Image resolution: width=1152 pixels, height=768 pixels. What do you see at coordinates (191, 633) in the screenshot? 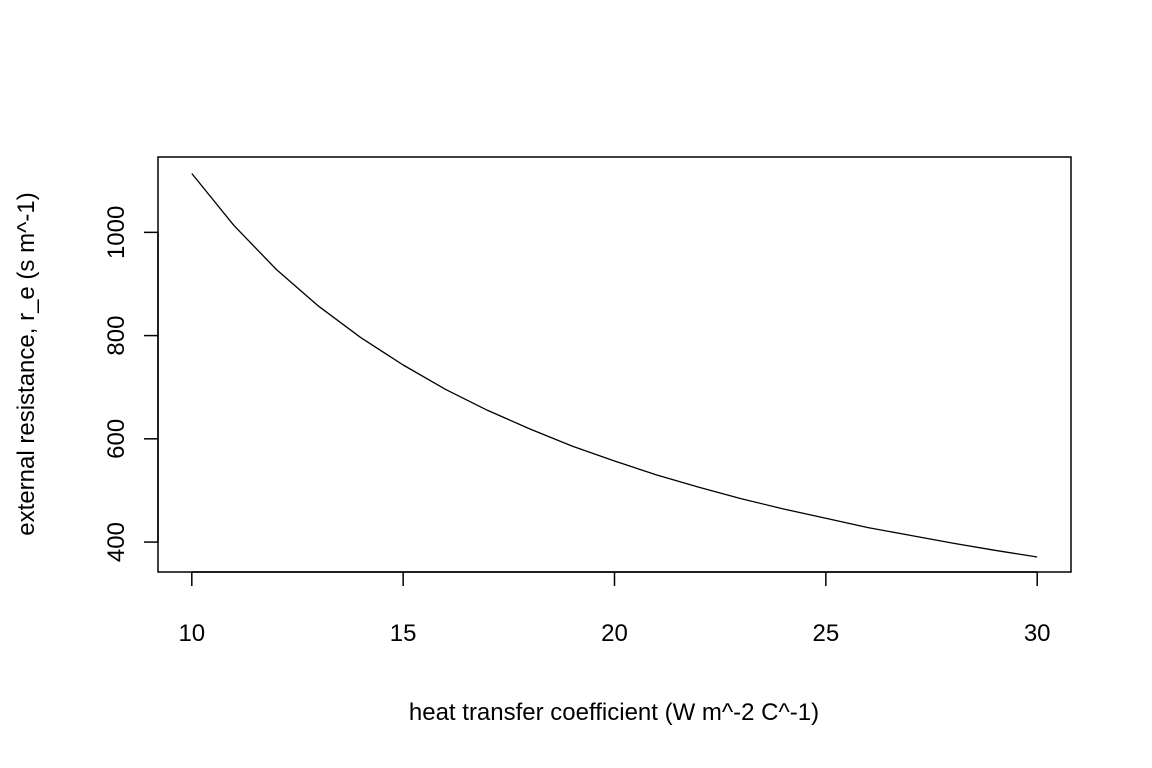
I see `x-tick-label: 10` at bounding box center [191, 633].